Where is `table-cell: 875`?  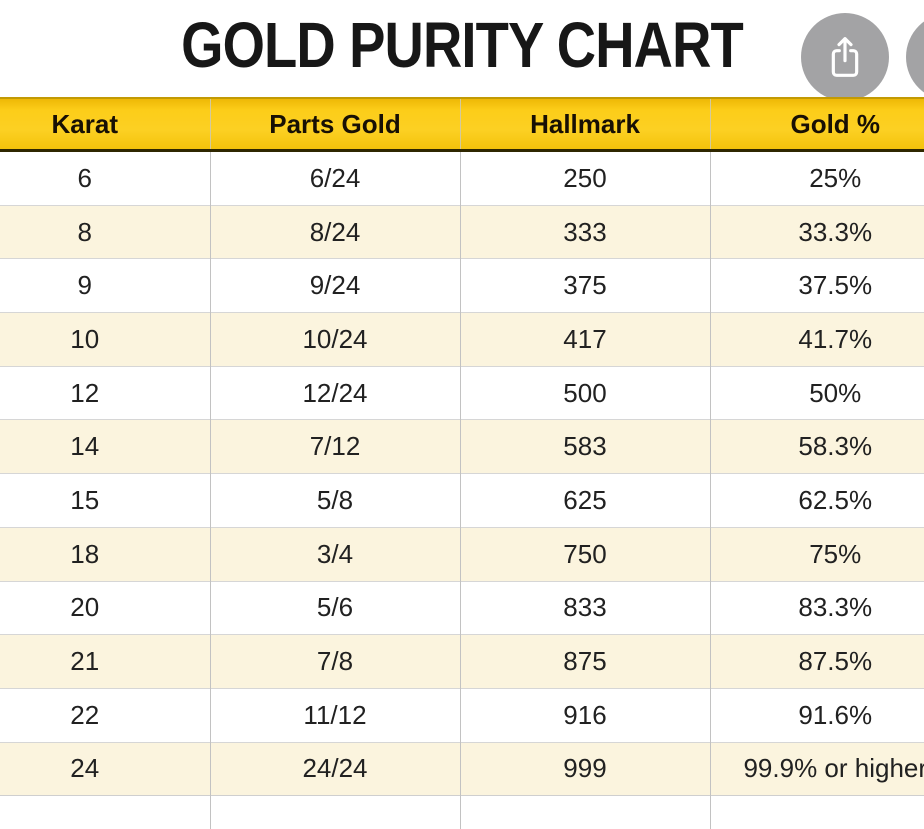 table-cell: 875 is located at coordinates (584, 661).